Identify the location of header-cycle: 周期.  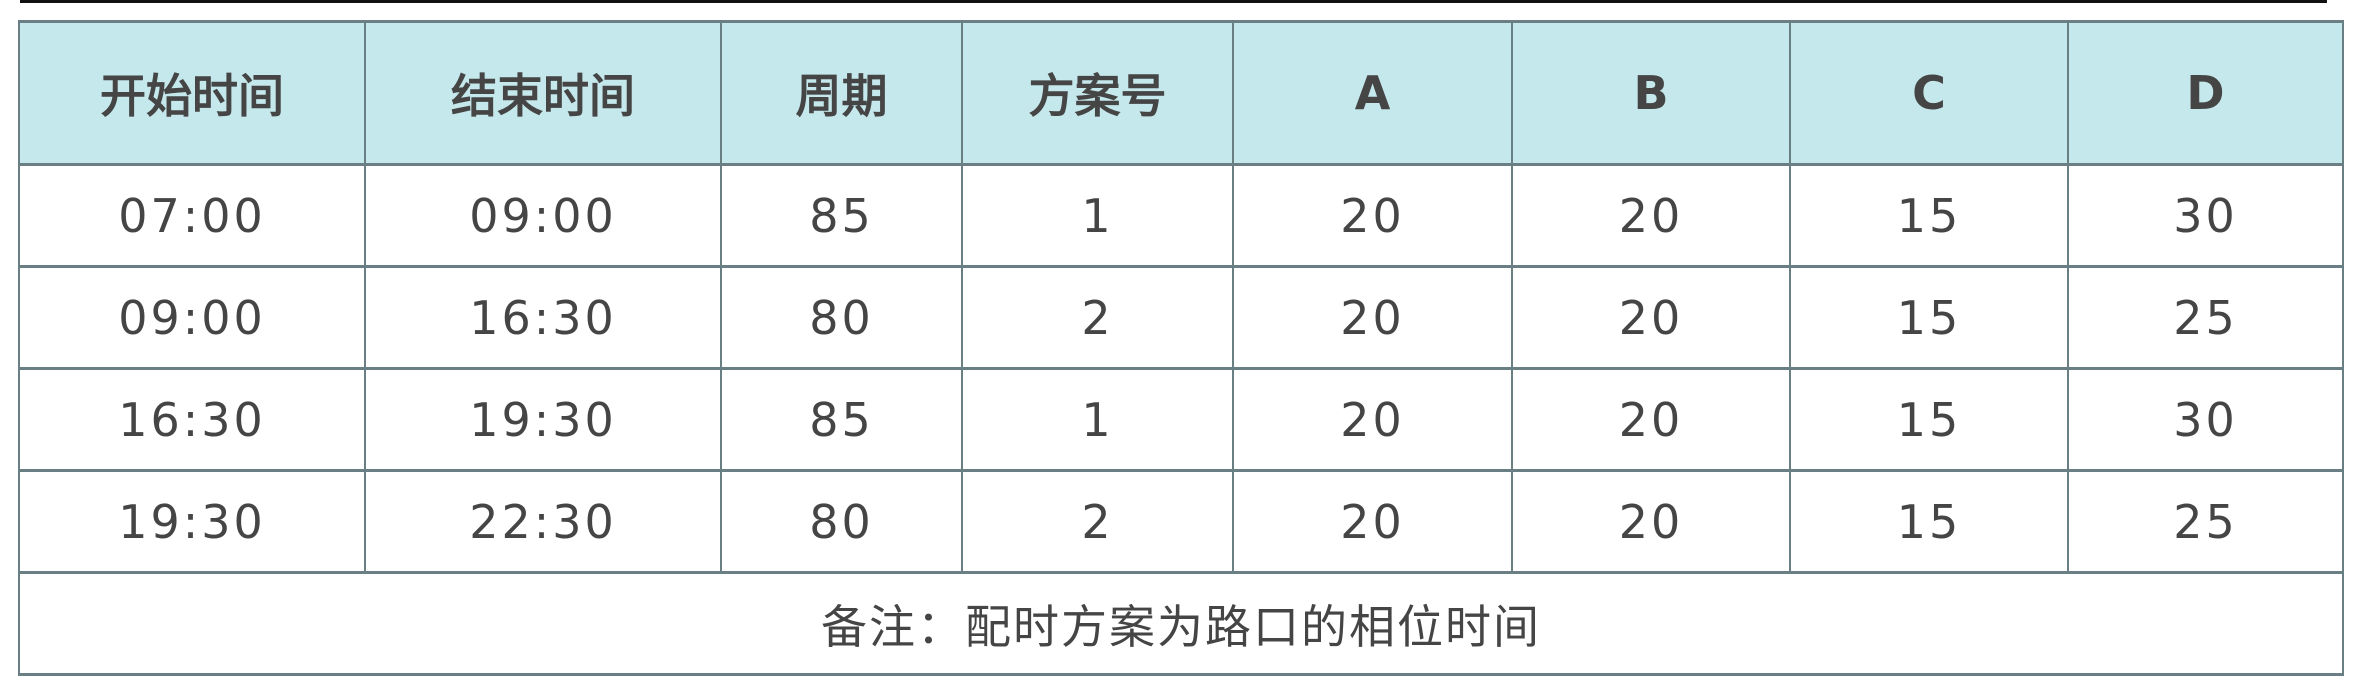
(841, 93).